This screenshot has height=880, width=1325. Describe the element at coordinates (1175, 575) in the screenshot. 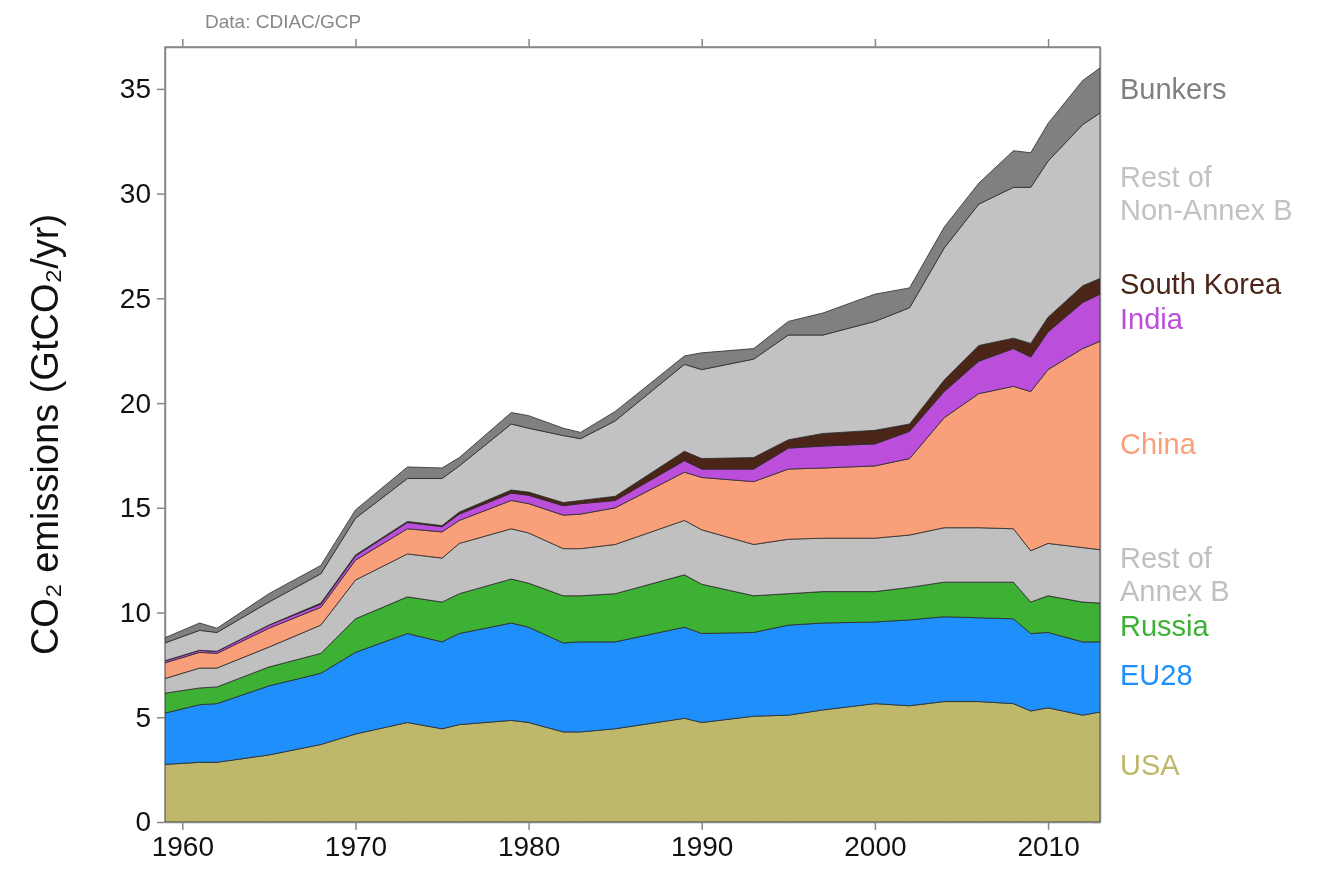

I see `series-label: Rest of Annex B` at that location.